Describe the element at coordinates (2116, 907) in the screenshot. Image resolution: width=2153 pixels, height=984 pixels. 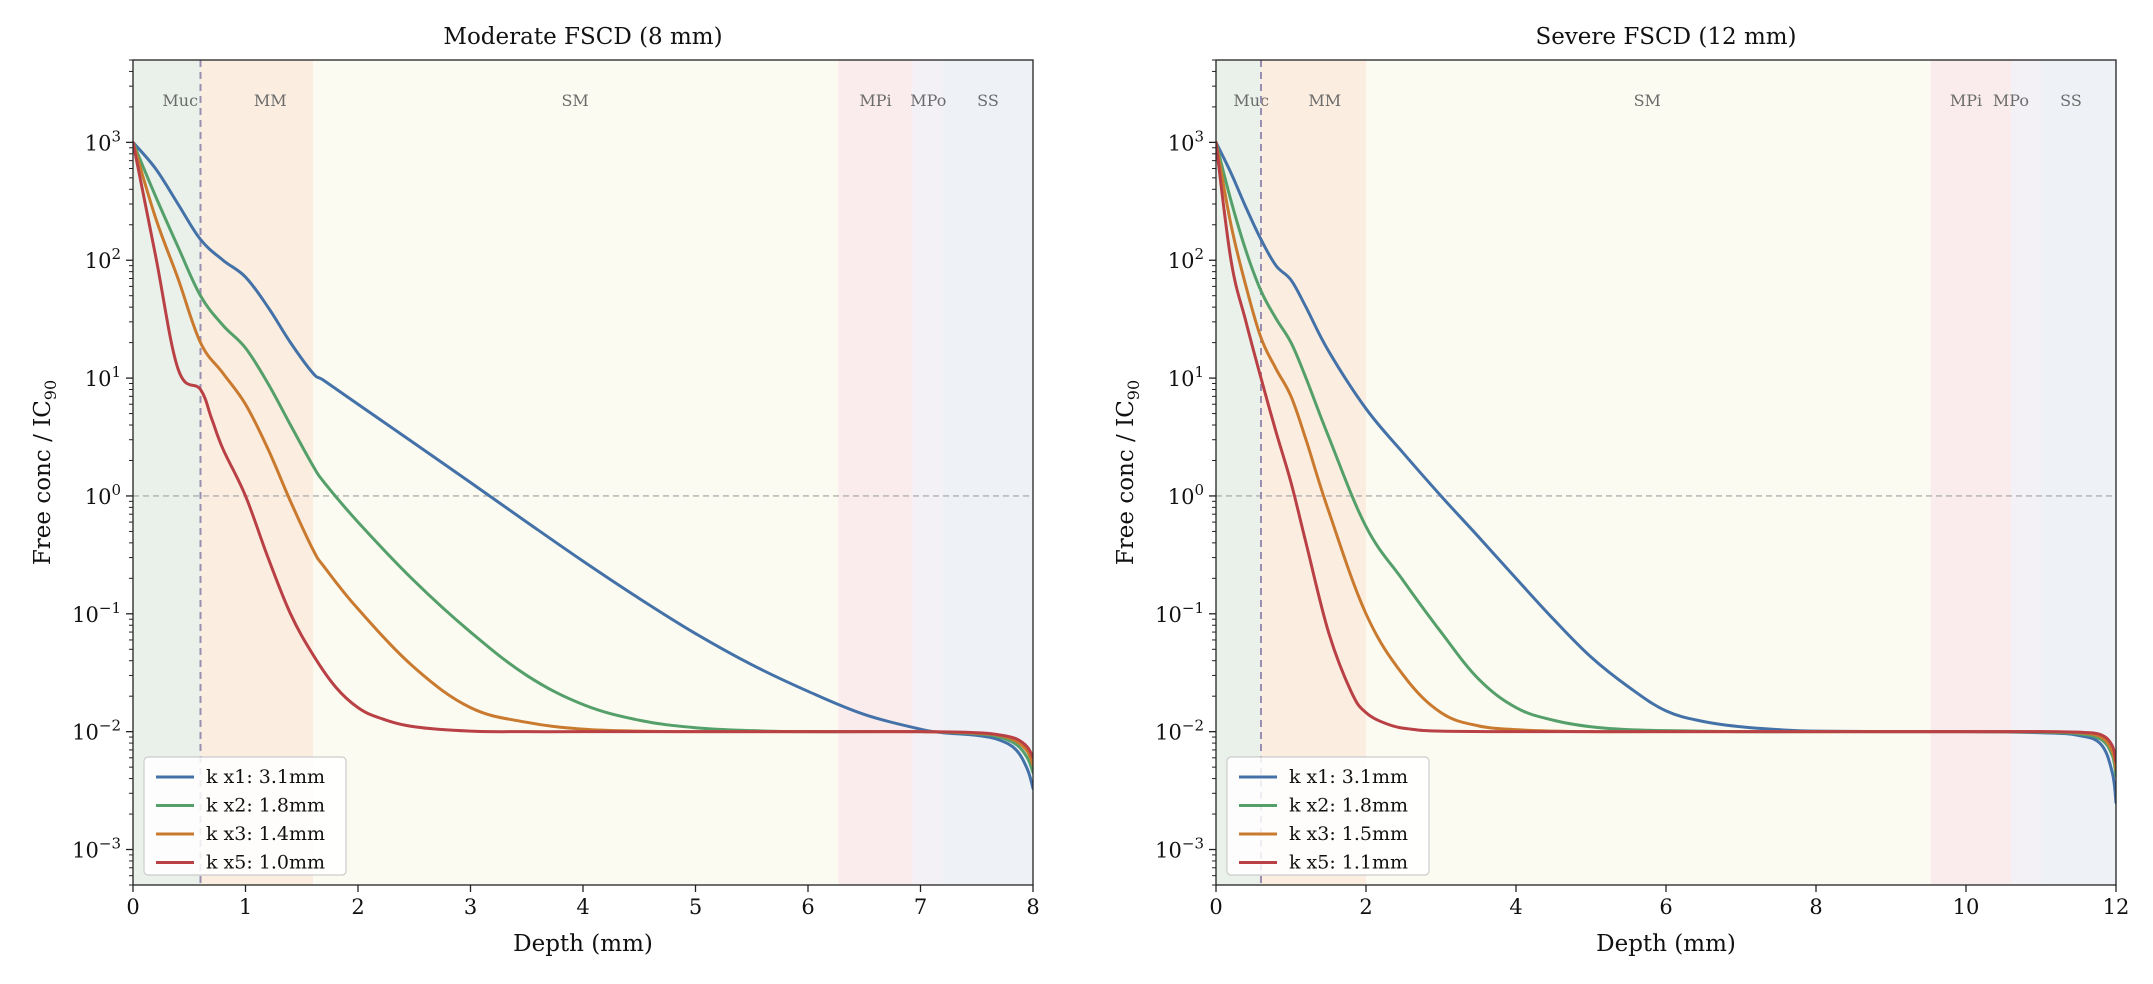
I see `x-tick-label: 12` at that location.